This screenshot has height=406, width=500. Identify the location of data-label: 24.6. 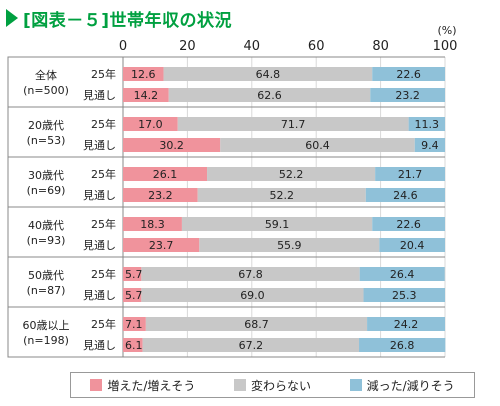
(405, 195).